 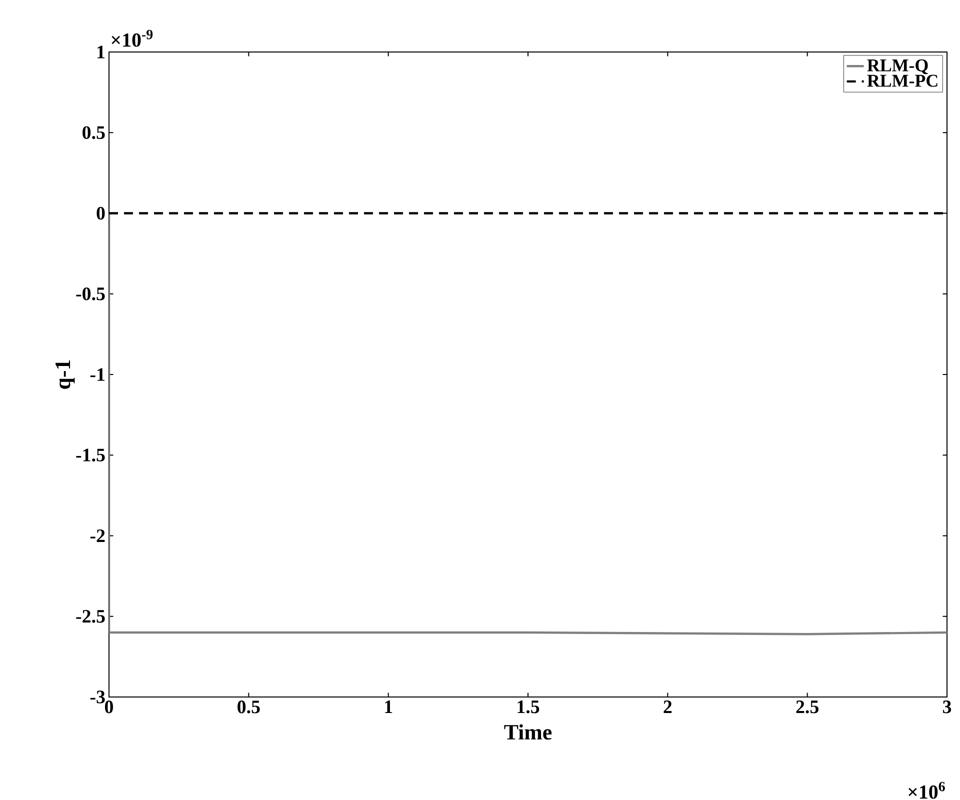 I want to click on y-tick-label: -1, so click(x=97, y=374).